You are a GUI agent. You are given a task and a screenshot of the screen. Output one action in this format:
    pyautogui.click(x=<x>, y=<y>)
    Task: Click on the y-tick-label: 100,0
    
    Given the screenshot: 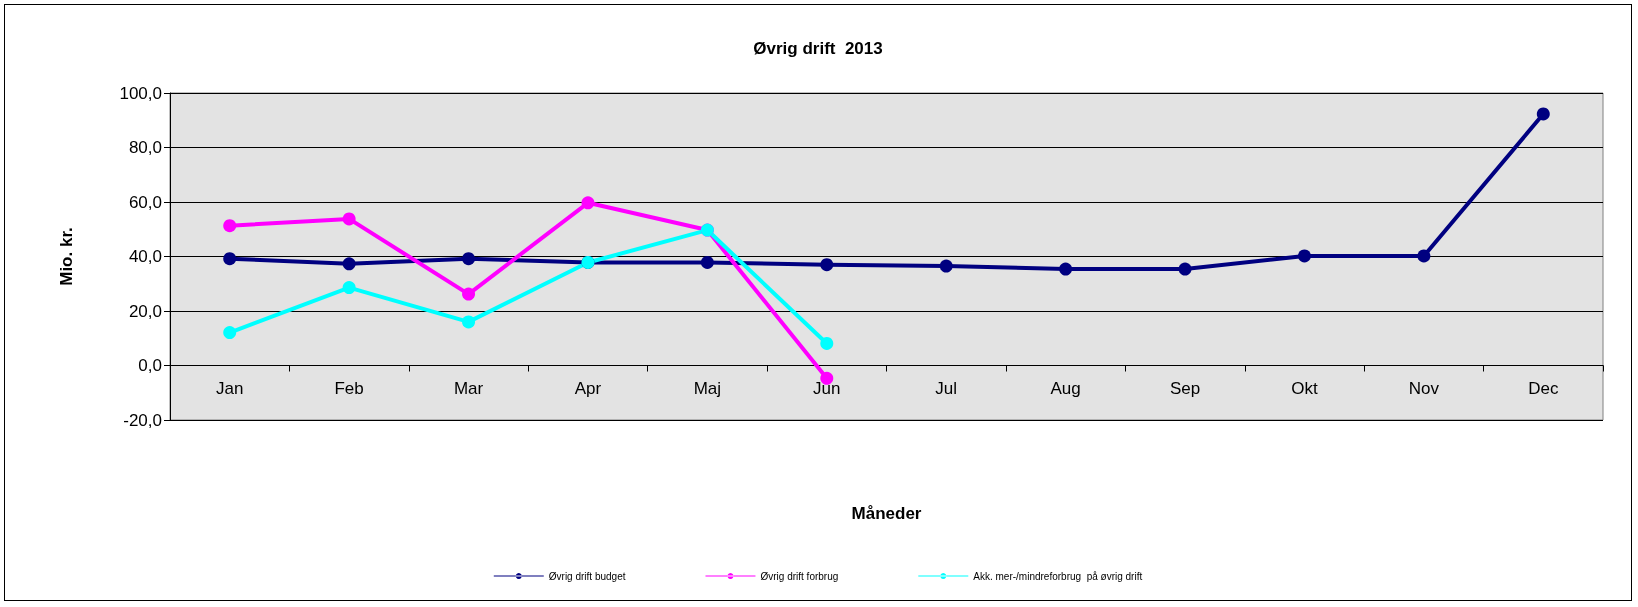 What is the action you would take?
    pyautogui.click(x=140, y=93)
    